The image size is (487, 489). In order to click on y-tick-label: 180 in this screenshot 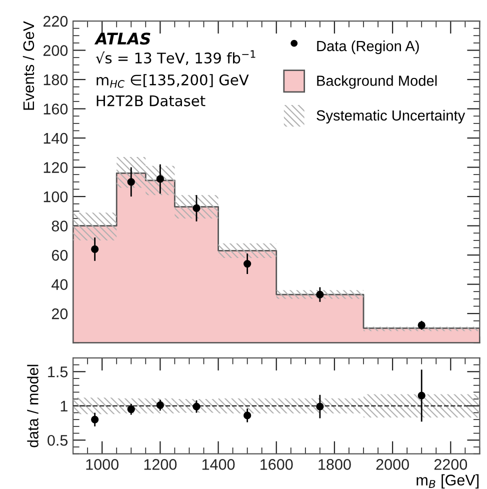, I will do `click(56, 80)`.